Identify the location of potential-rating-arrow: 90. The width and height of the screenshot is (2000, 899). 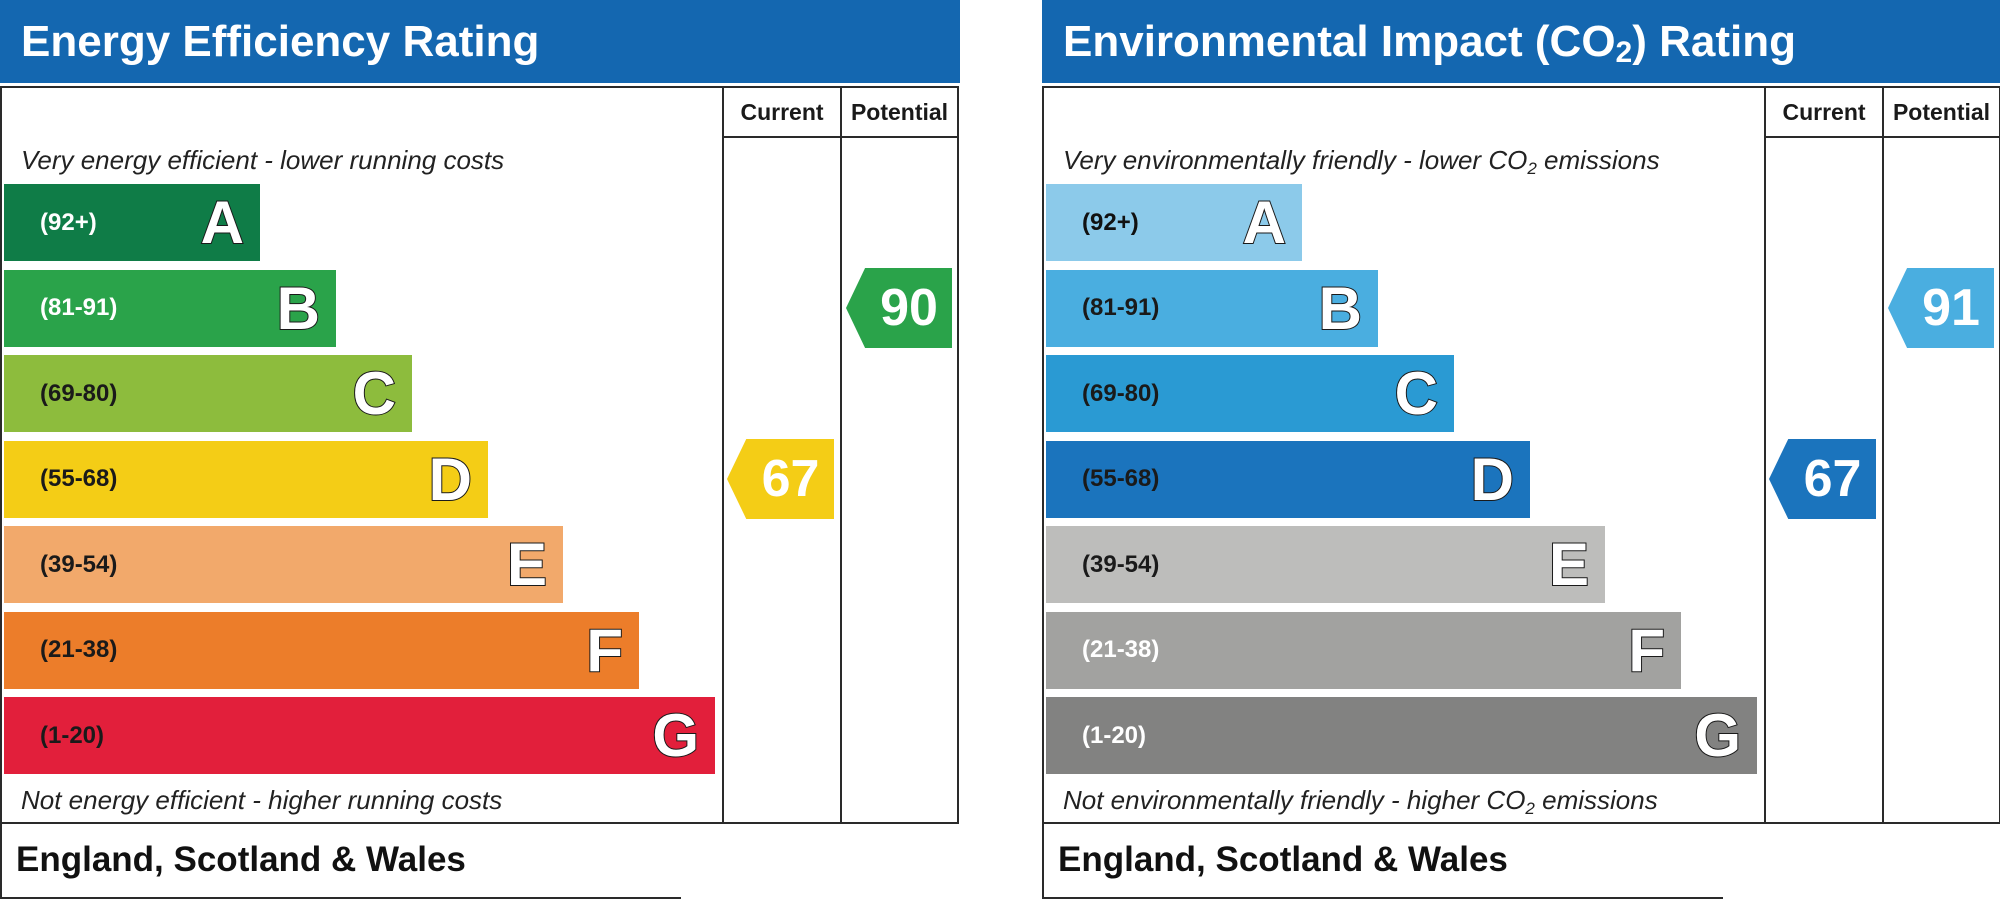
(899, 308).